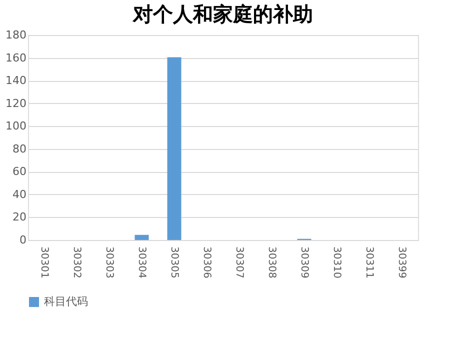 Image resolution: width=471 pixels, height=339 pixels. I want to click on y-tick-label: 180, so click(16, 35).